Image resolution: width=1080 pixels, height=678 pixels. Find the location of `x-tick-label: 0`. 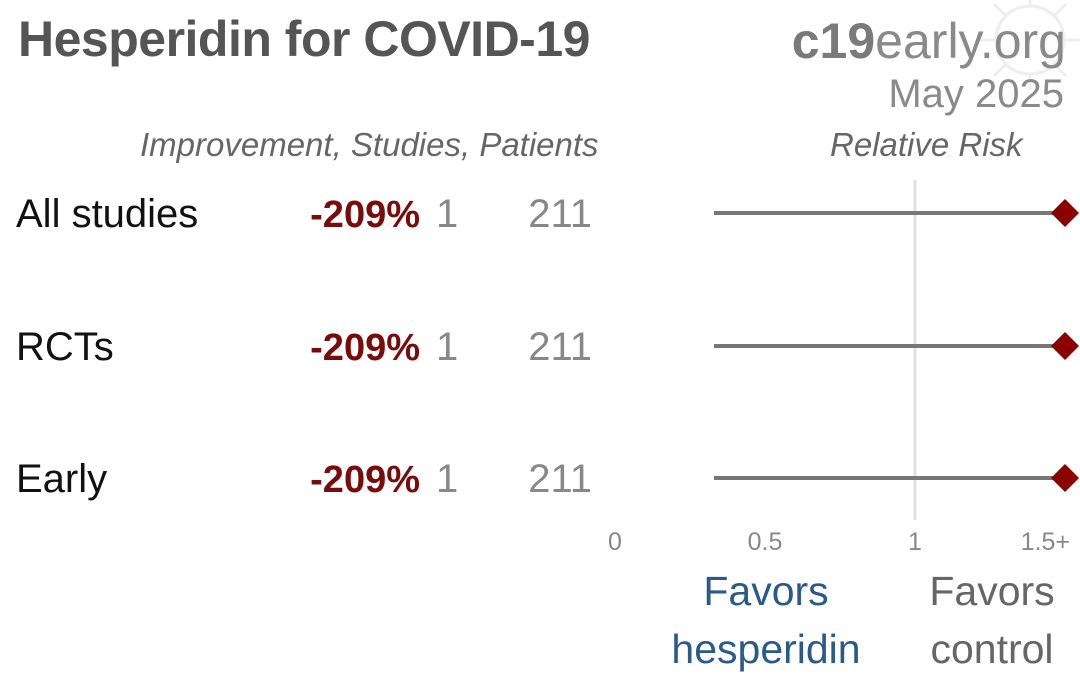

x-tick-label: 0 is located at coordinates (615, 542).